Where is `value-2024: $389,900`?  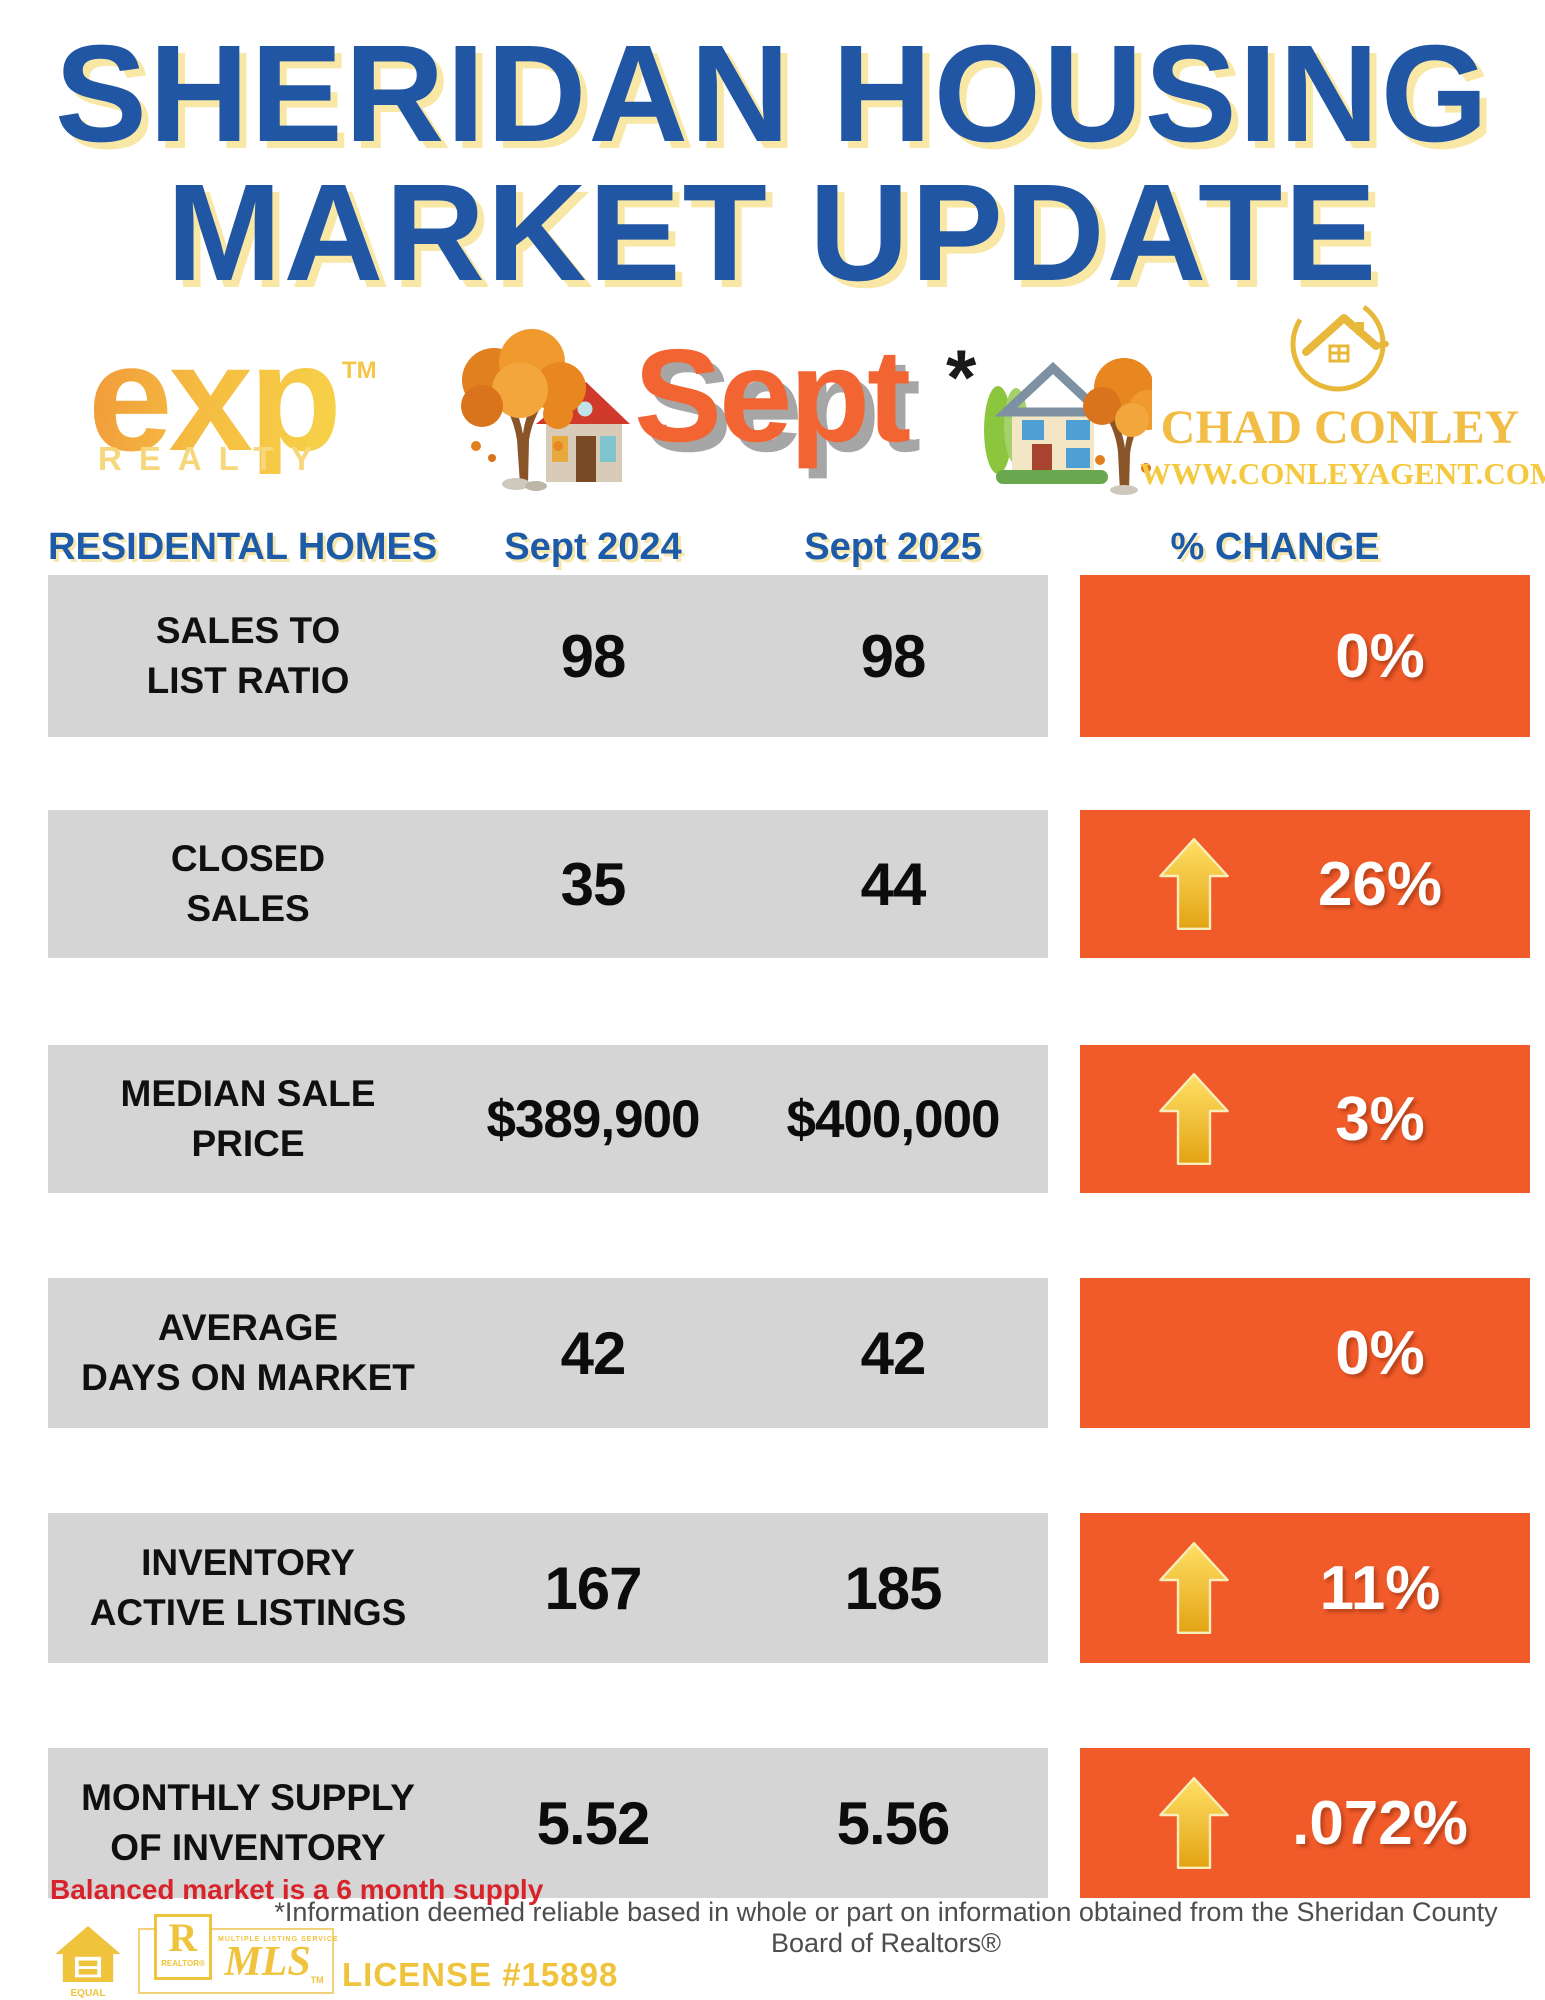 value-2024: $389,900 is located at coordinates (593, 1119).